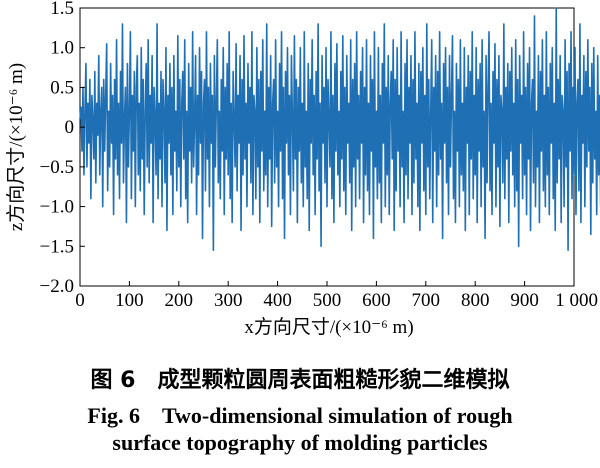 This screenshot has width=600, height=468. Describe the element at coordinates (57, 246) in the screenshot. I see `y-tick-label: −1.5` at that location.